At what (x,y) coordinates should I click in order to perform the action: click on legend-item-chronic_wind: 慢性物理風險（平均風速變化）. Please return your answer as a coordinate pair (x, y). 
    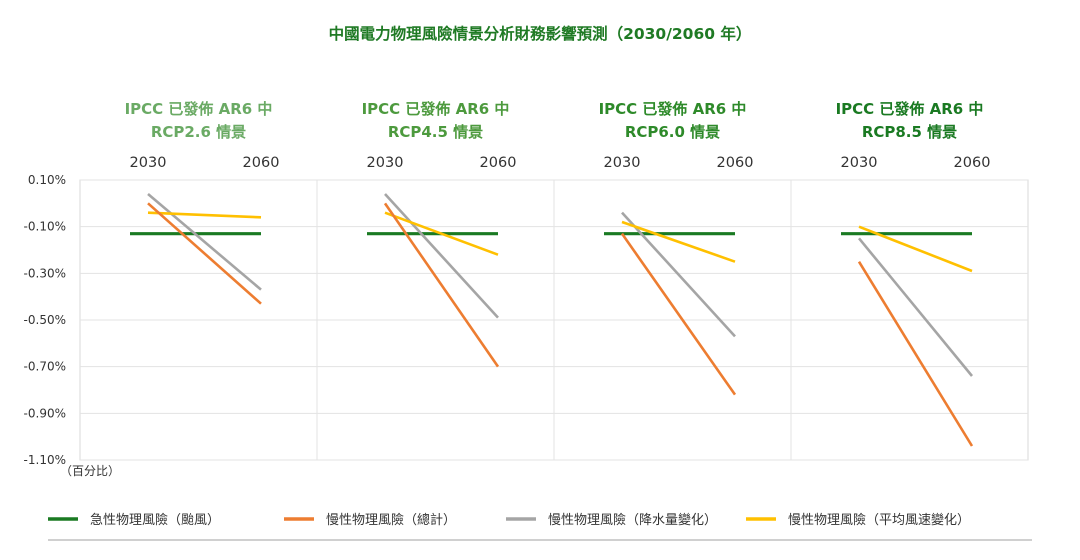
    Looking at the image, I should click on (858, 520).